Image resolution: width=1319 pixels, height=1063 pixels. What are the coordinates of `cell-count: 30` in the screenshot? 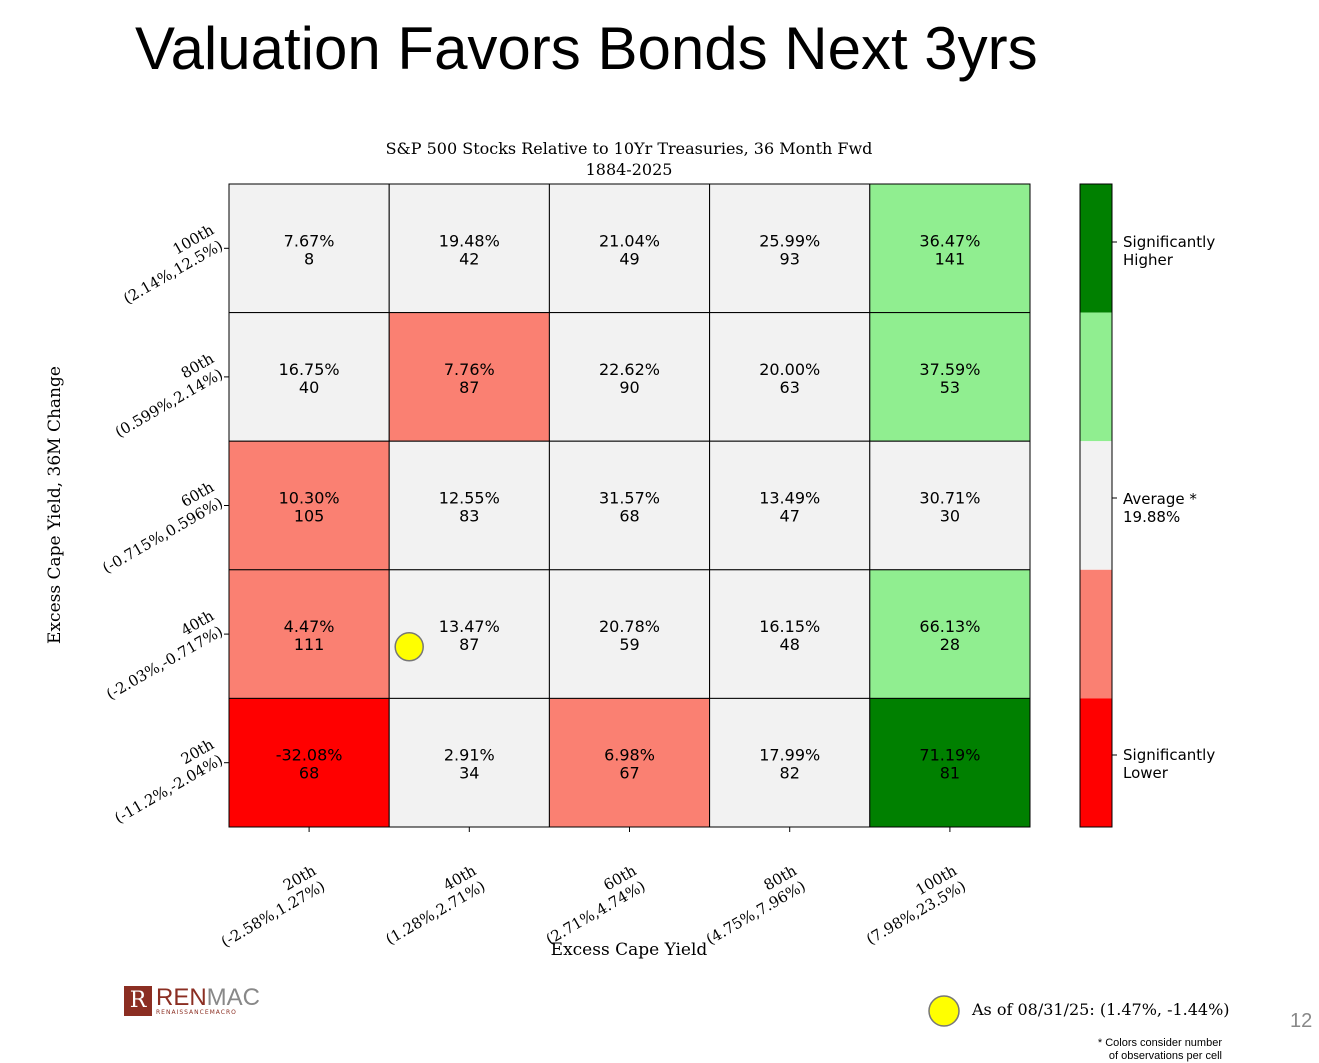 It's located at (950, 516).